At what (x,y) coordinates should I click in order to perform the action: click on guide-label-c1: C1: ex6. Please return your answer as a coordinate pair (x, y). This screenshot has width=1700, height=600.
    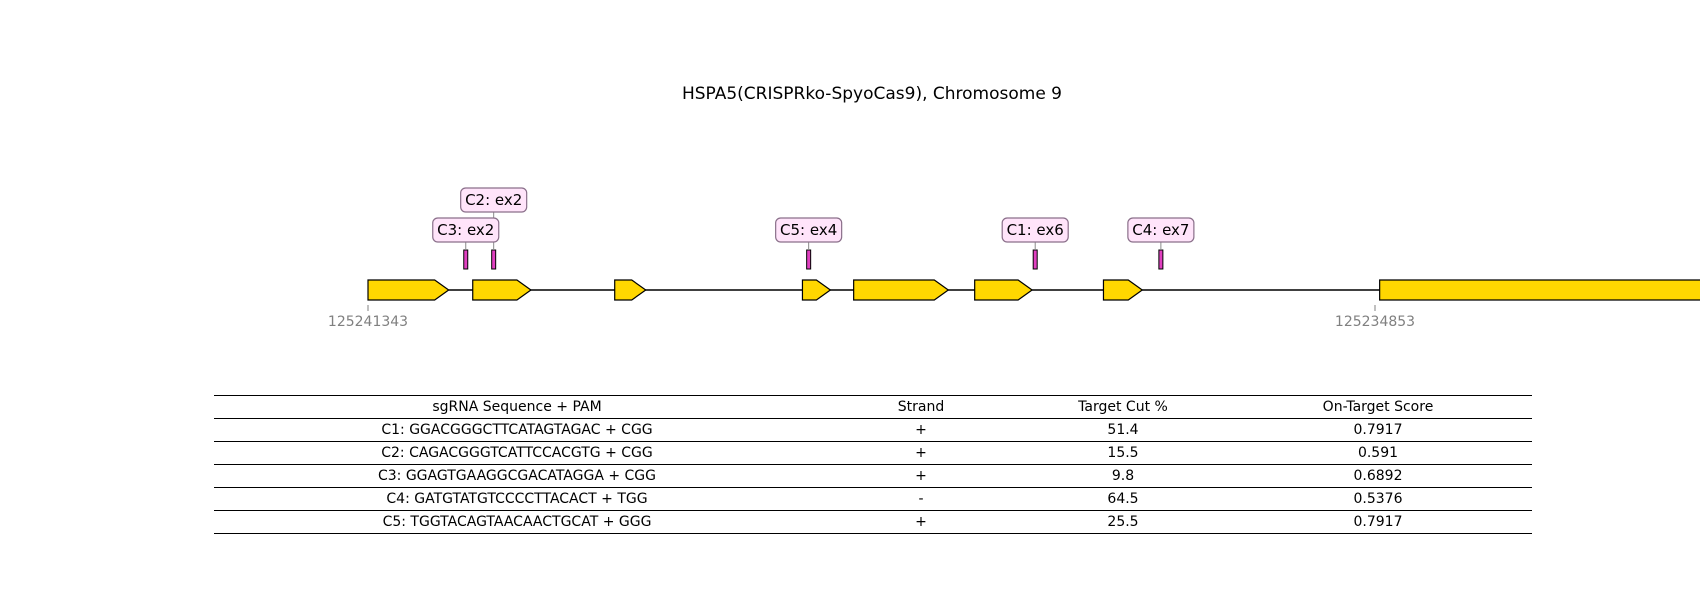
    Looking at the image, I should click on (1035, 230).